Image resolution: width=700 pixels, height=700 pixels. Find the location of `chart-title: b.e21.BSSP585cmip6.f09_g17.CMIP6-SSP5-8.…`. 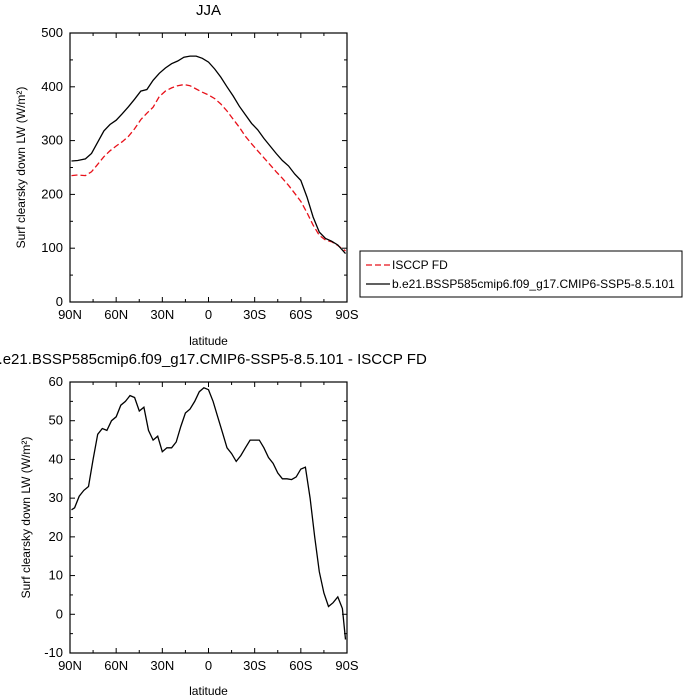

chart-title: b.e21.BSSP585cmip6.f09_g17.CMIP6-SSP5-8.… is located at coordinates (213, 359).